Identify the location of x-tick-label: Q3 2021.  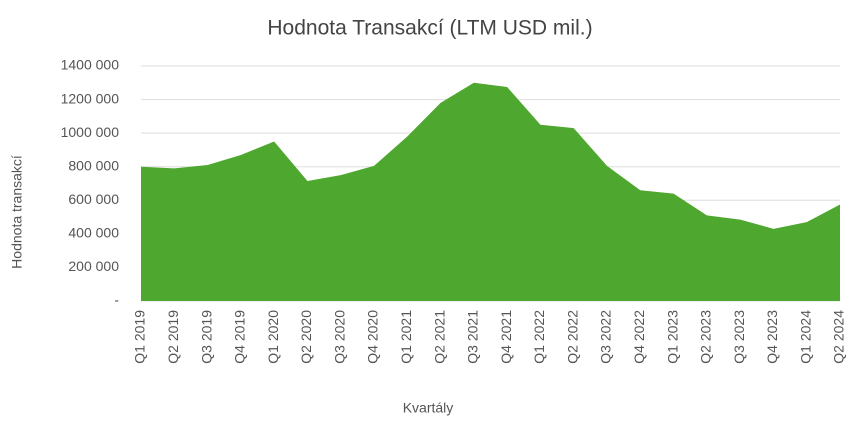
(473, 337).